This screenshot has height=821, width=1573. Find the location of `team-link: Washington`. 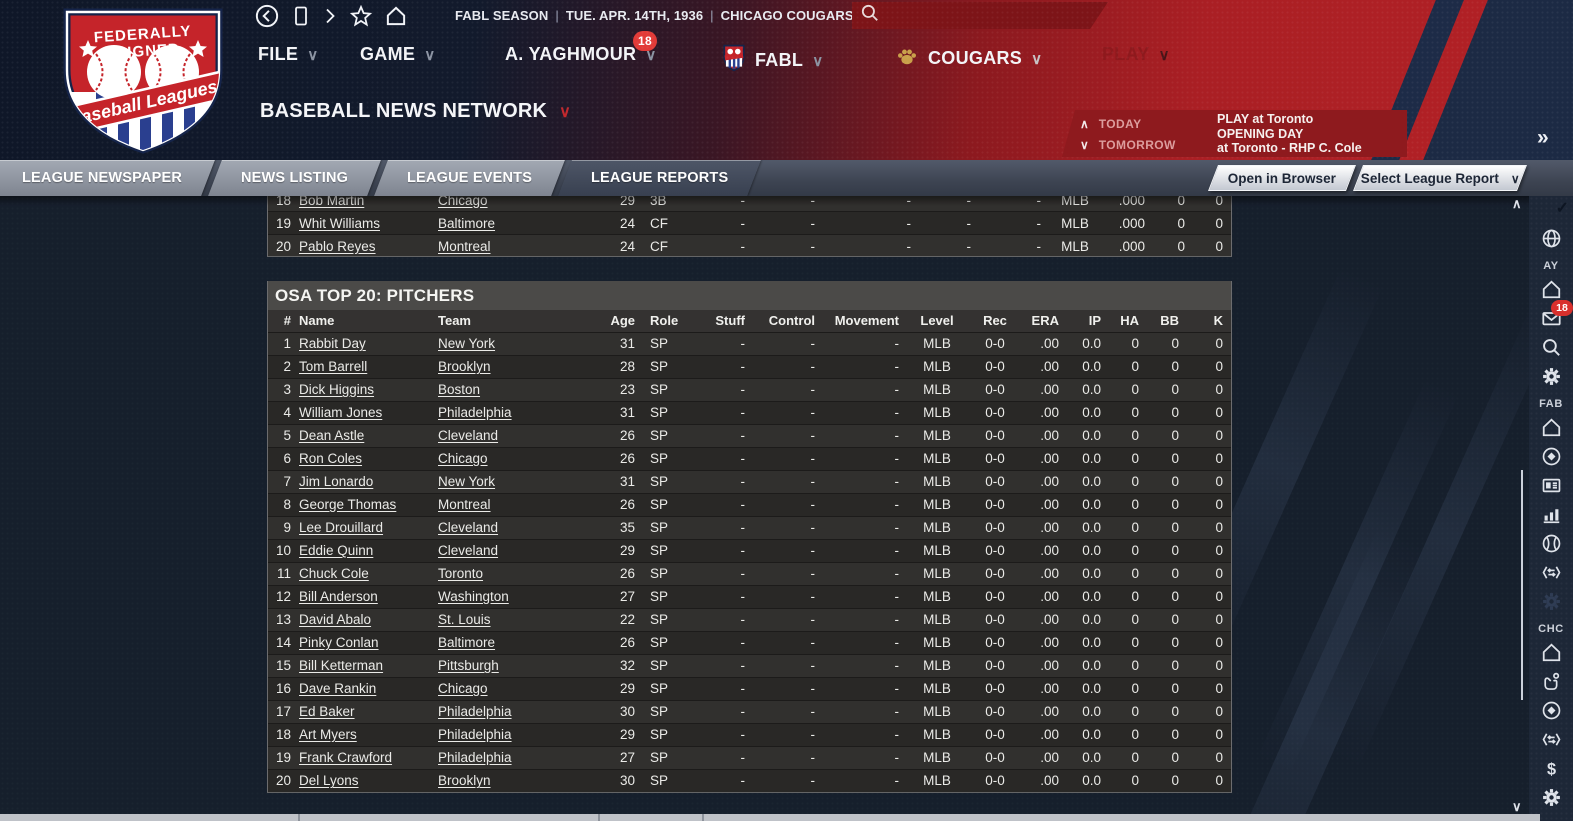

team-link: Washington is located at coordinates (516, 596).